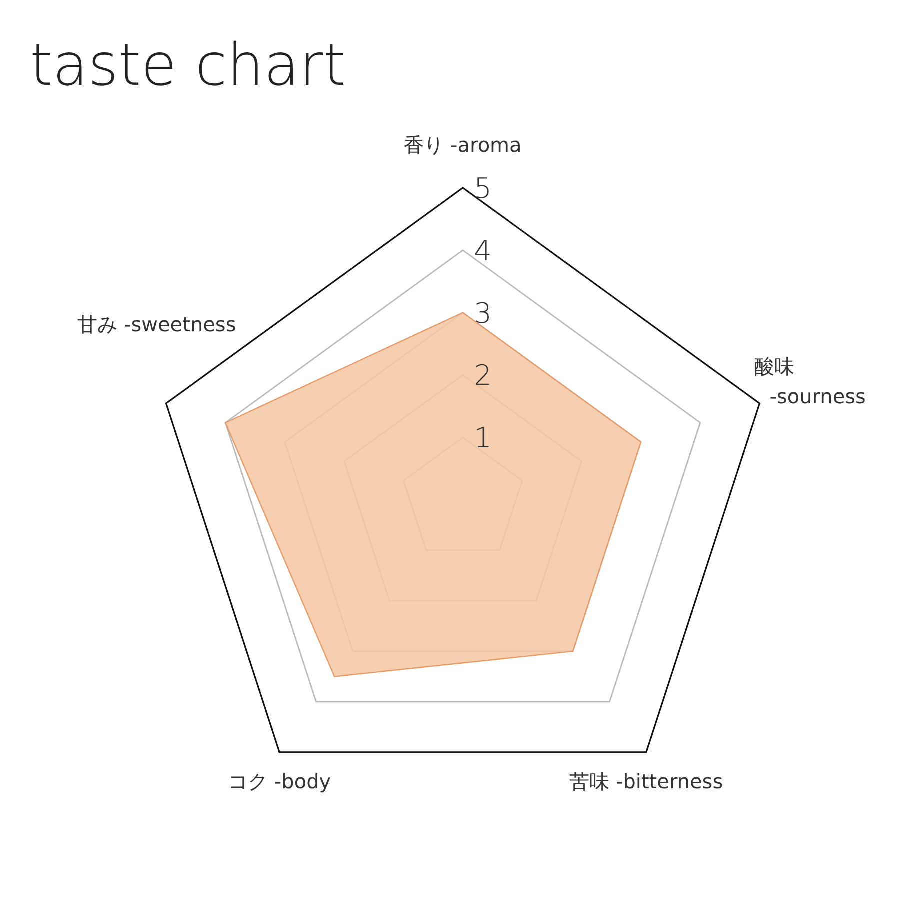 The width and height of the screenshot is (920, 920). Describe the element at coordinates (280, 781) in the screenshot. I see `spoke-label: コク -body` at that location.